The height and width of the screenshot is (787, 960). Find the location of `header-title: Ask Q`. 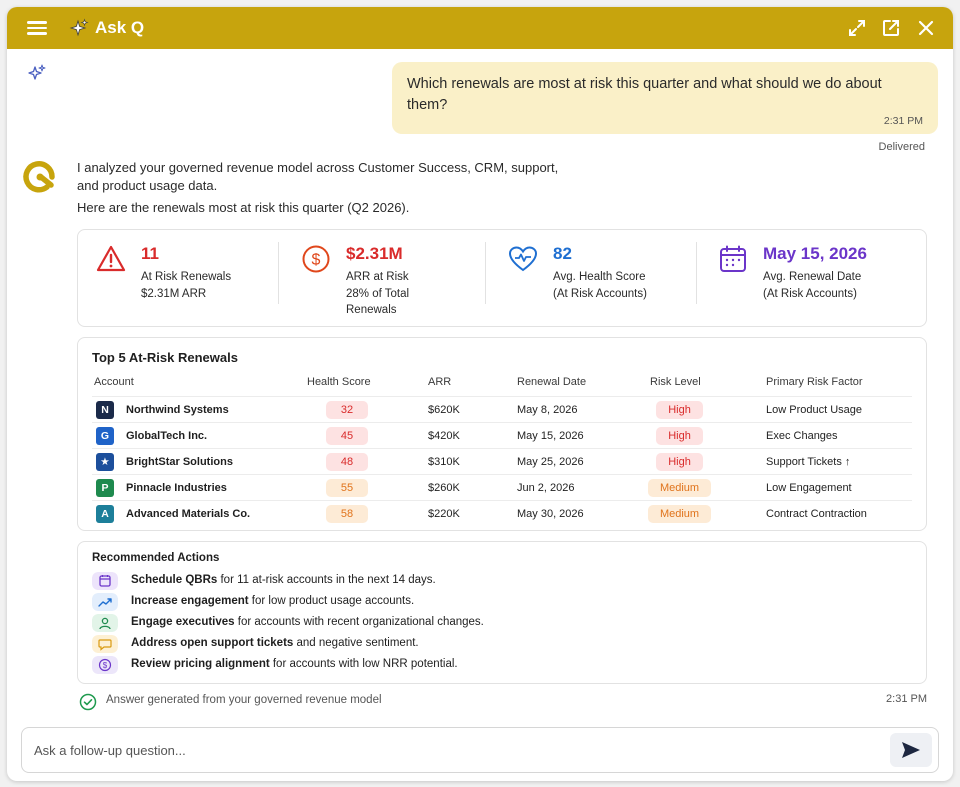

header-title: Ask Q is located at coordinates (120, 27).